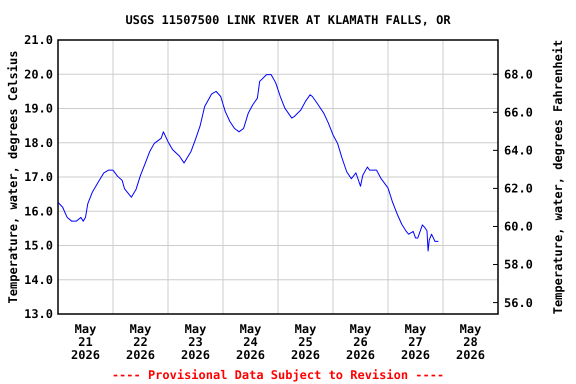 Image resolution: width=576 pixels, height=384 pixels. I want to click on y2-tick-label: 58.0, so click(518, 265).